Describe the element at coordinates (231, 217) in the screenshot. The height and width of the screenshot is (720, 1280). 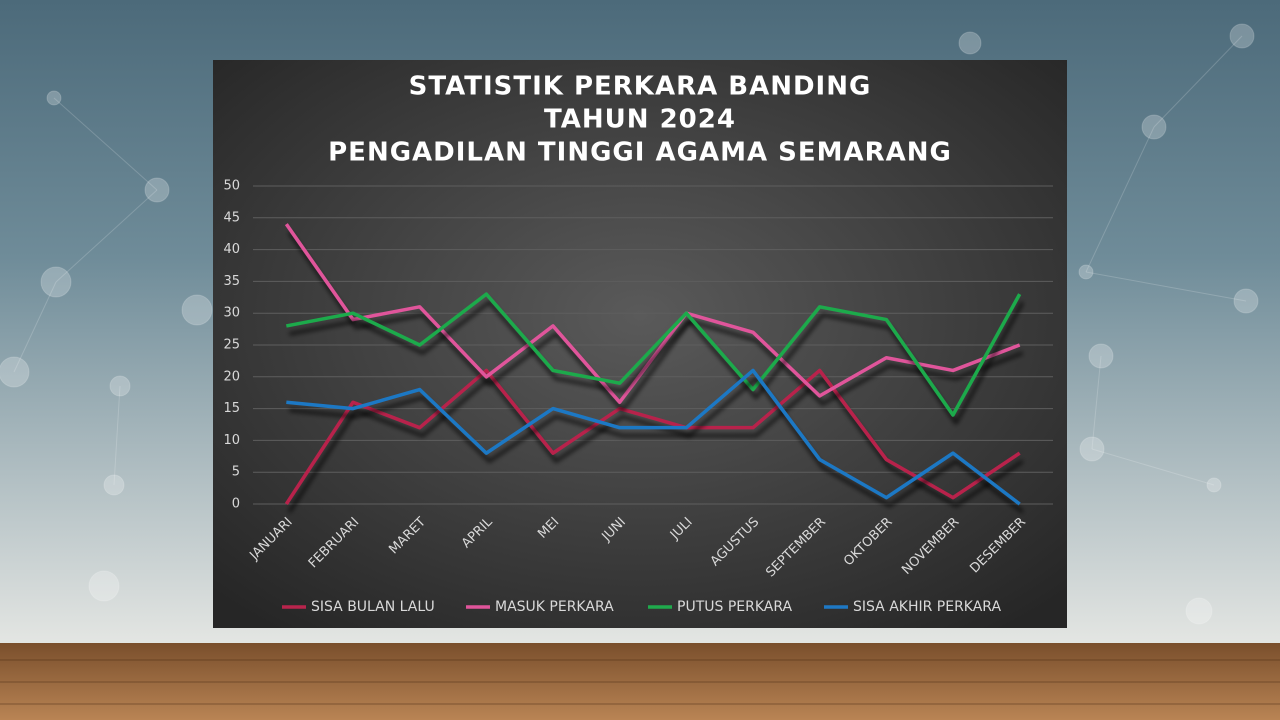
I see `y-tick-label: 45` at that location.